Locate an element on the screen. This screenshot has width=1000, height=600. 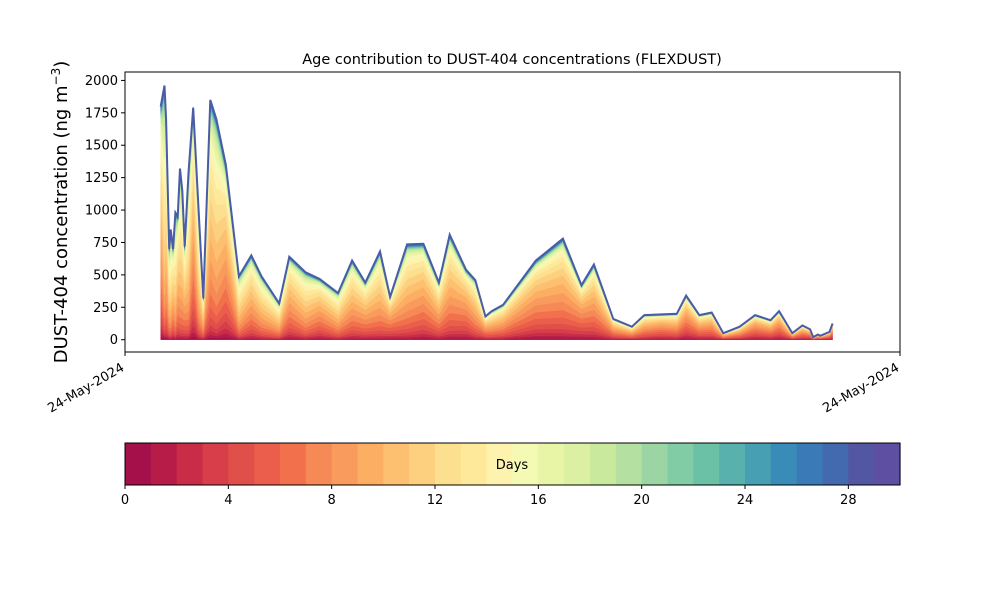
colorbar-tick-label: 8 is located at coordinates (332, 500).